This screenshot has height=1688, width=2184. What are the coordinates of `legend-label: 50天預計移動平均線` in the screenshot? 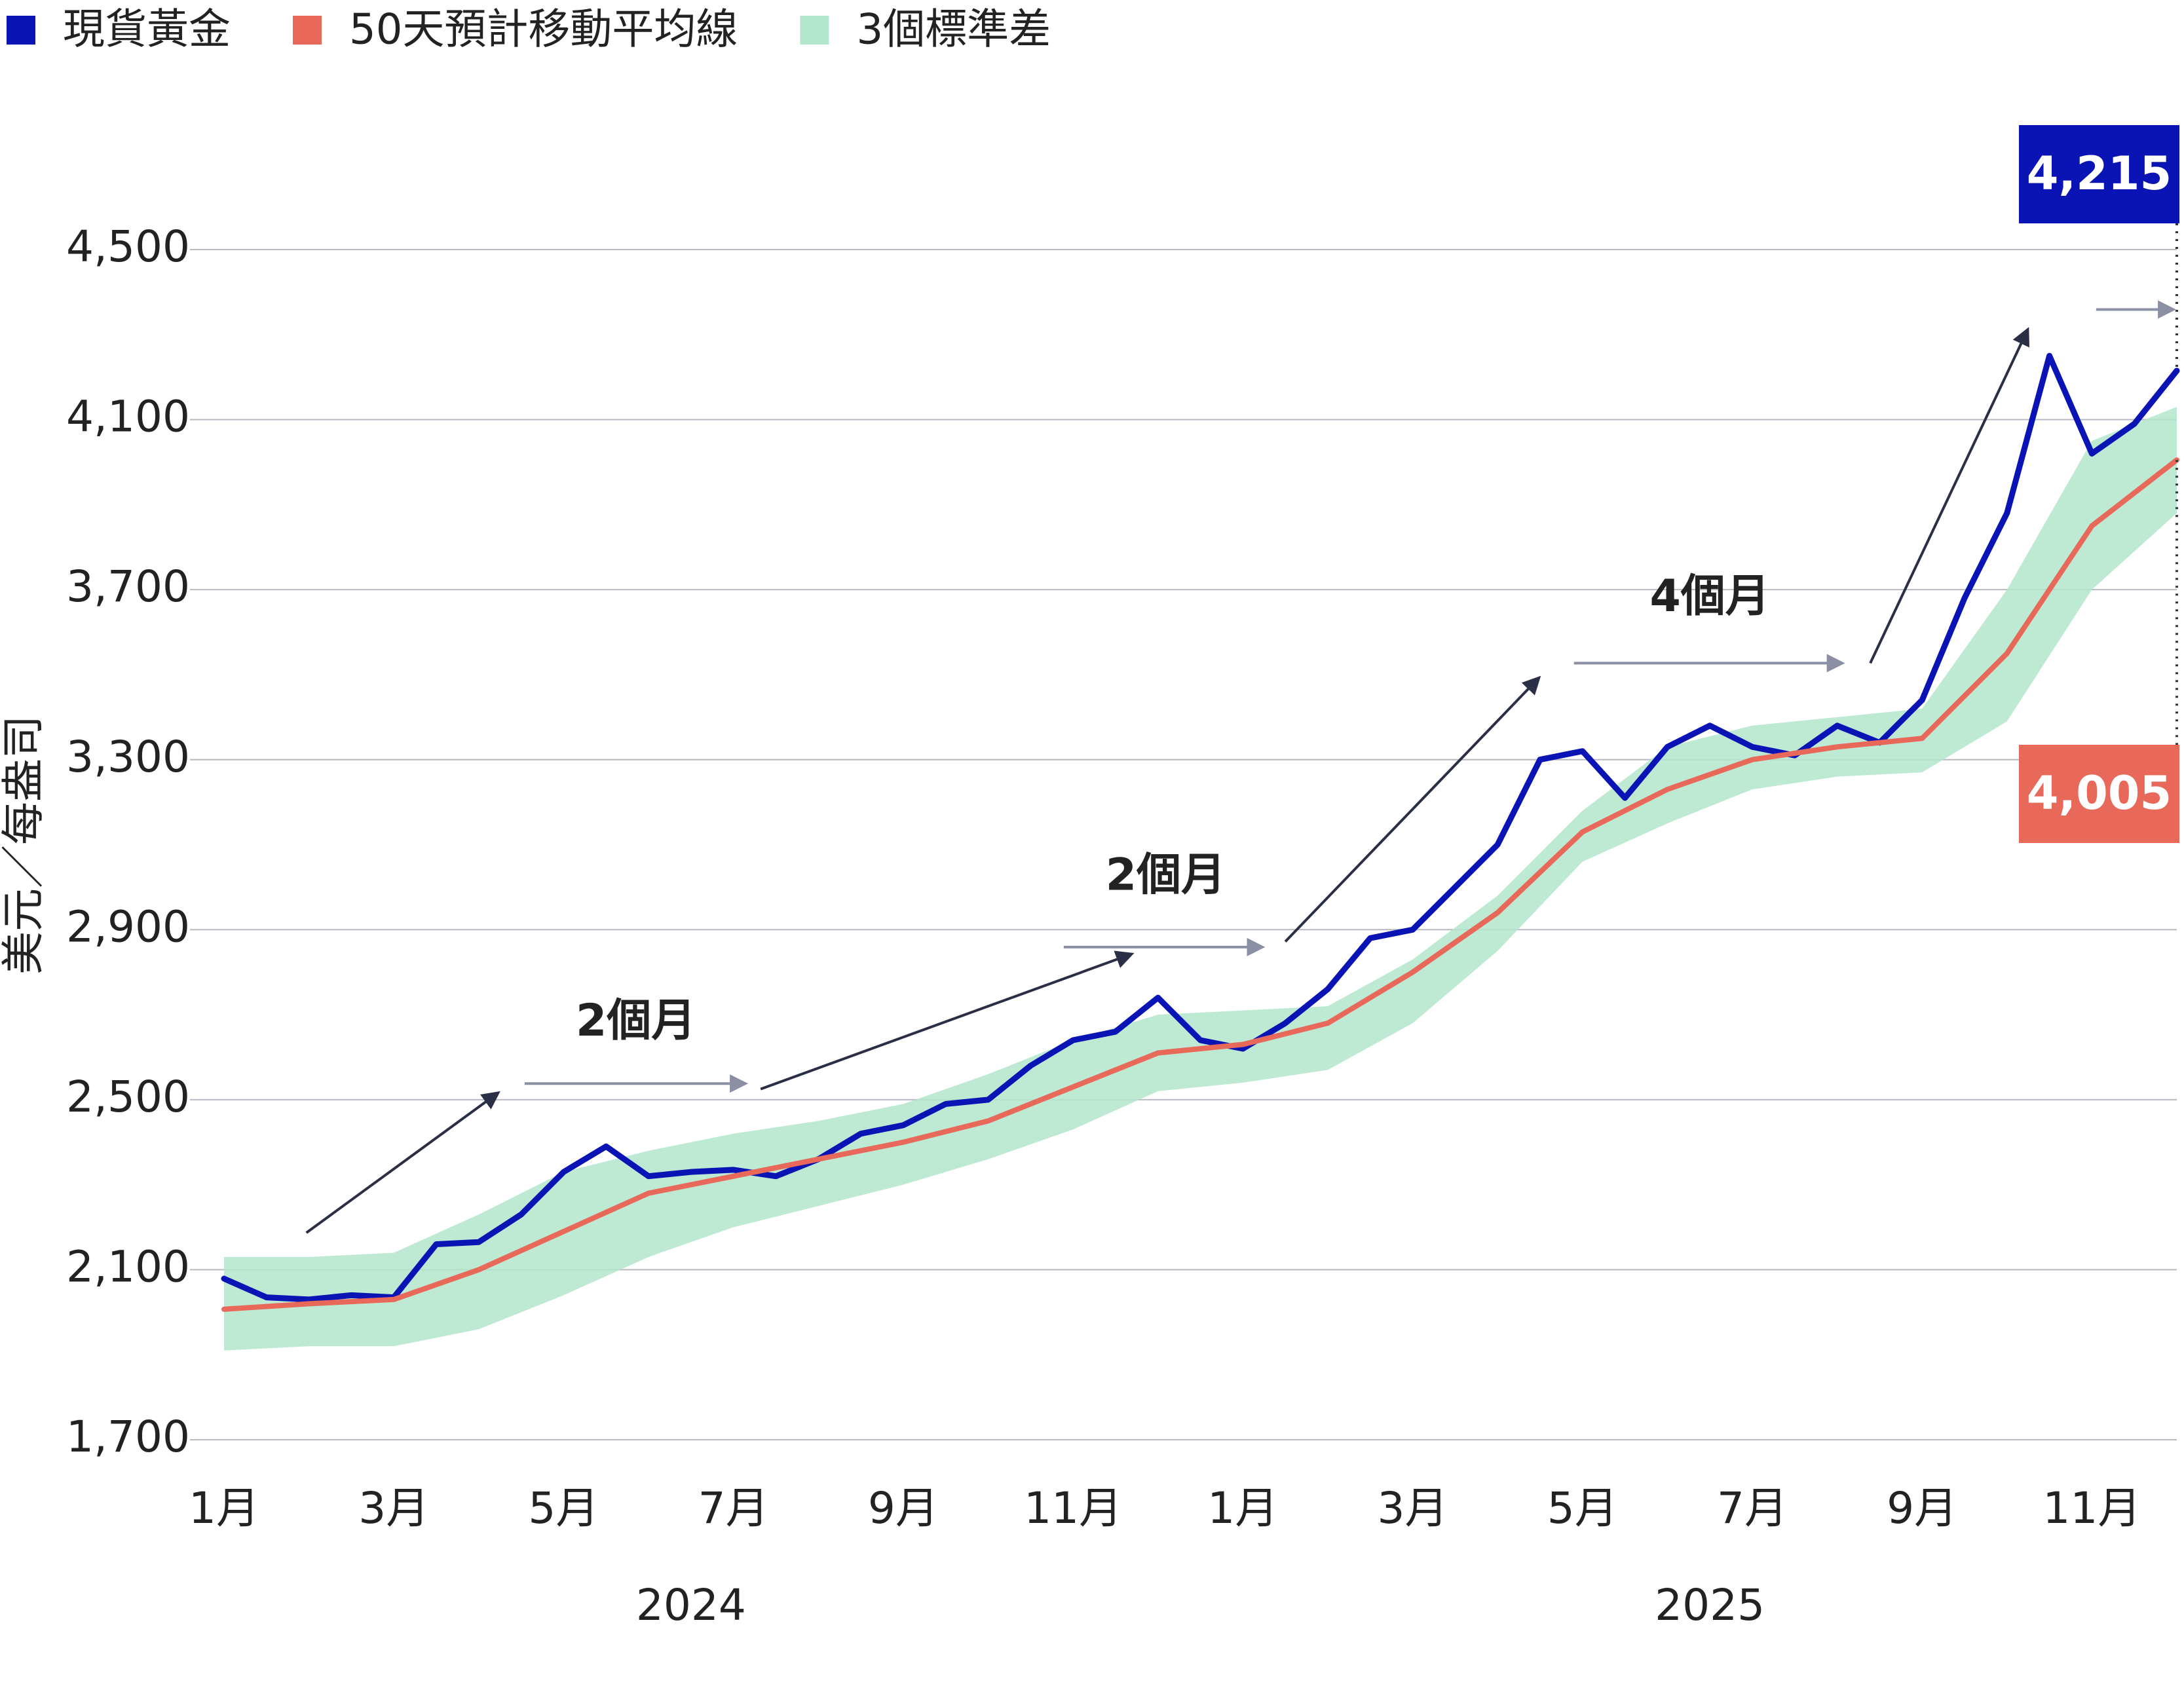 It's located at (543, 30).